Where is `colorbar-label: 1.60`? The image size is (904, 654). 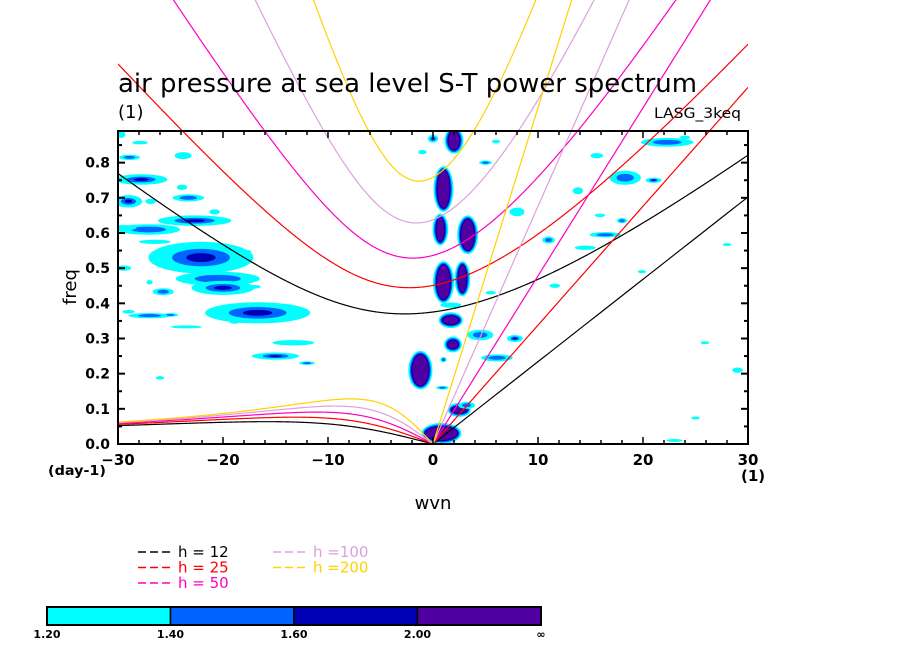 colorbar-label: 1.60 is located at coordinates (293, 634).